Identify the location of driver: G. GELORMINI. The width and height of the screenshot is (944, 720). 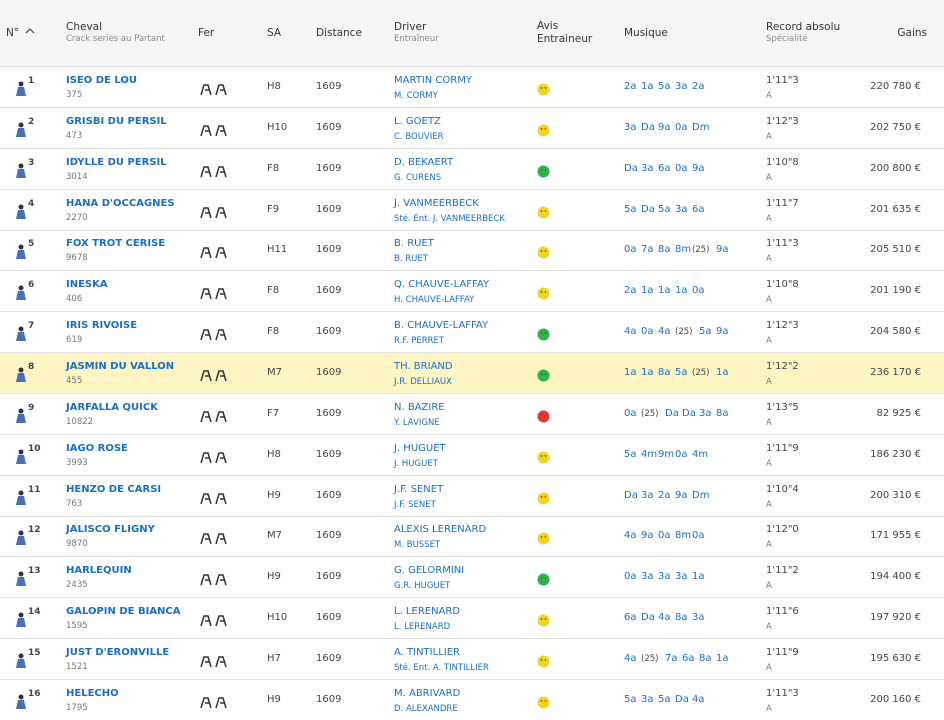
(429, 571).